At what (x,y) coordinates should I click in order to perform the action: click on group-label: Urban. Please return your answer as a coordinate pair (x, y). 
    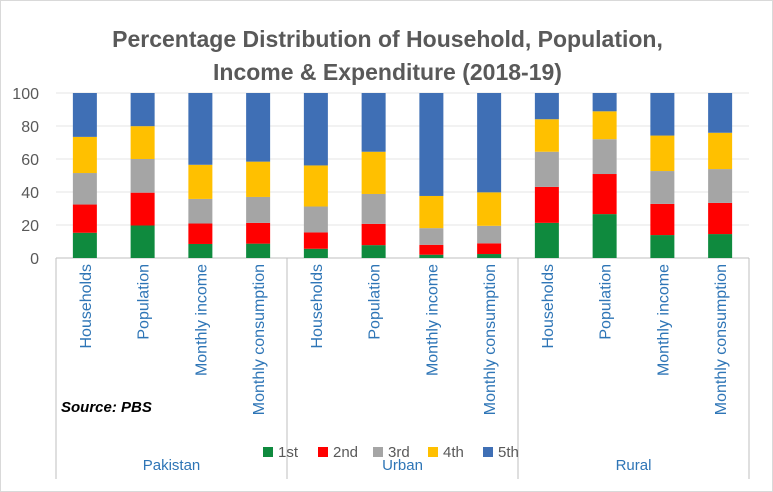
    Looking at the image, I should click on (402, 465).